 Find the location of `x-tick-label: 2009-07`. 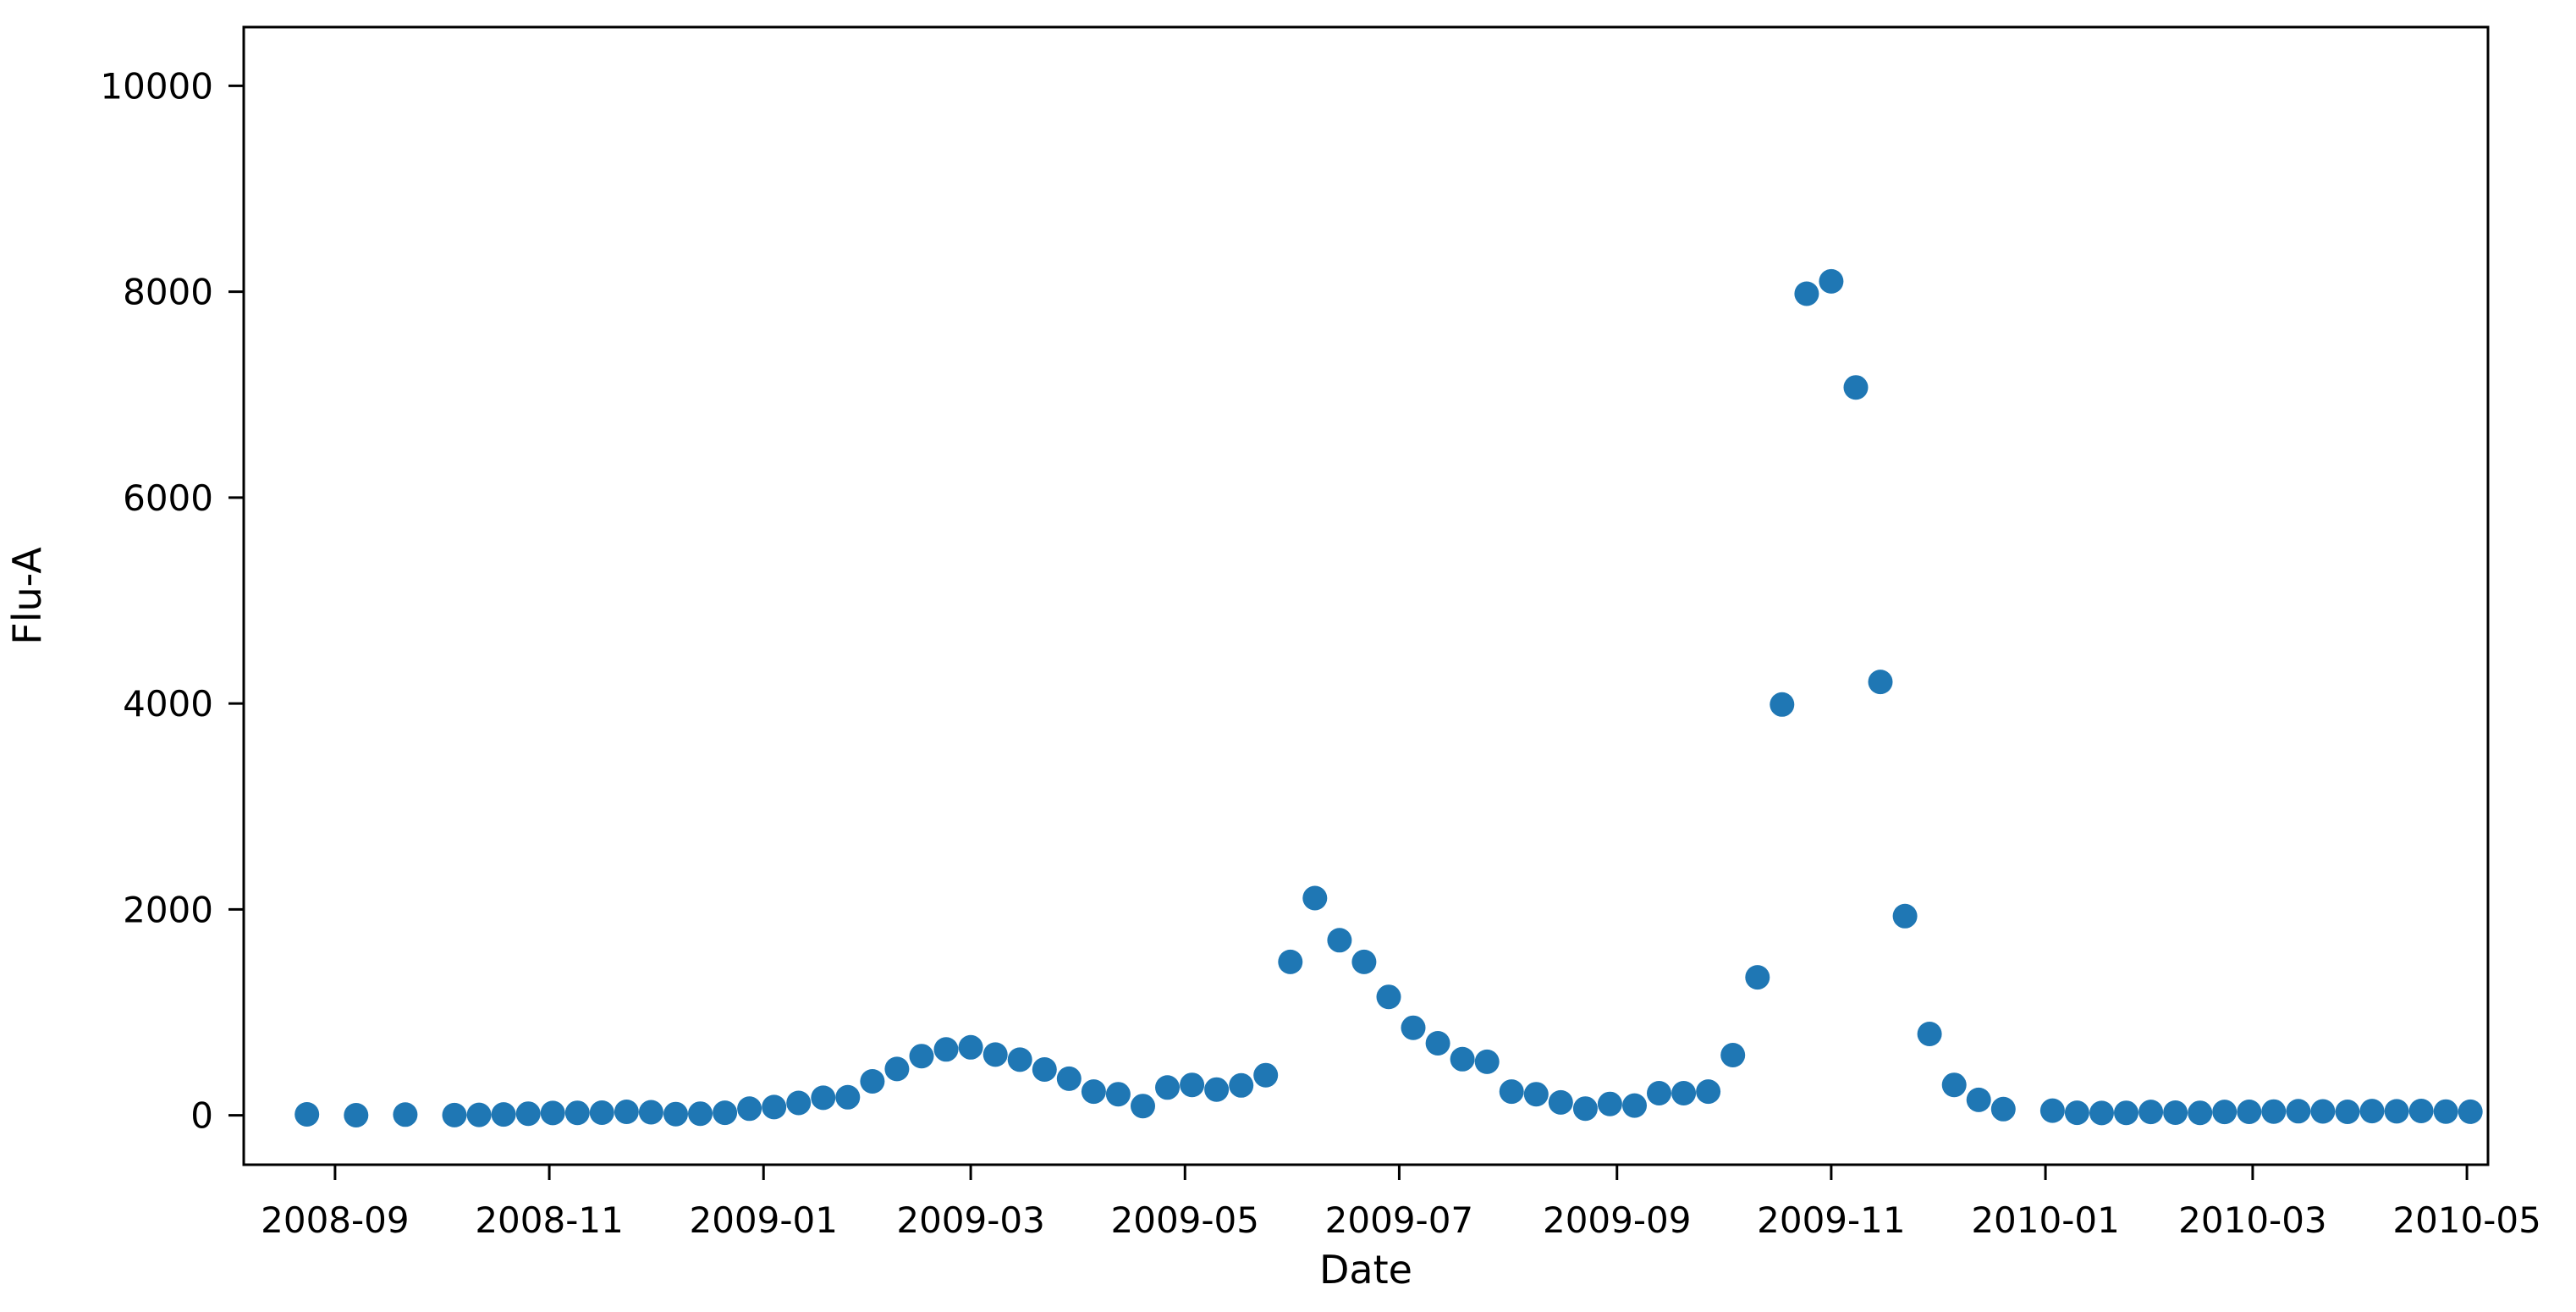

x-tick-label: 2009-07 is located at coordinates (1399, 1220).